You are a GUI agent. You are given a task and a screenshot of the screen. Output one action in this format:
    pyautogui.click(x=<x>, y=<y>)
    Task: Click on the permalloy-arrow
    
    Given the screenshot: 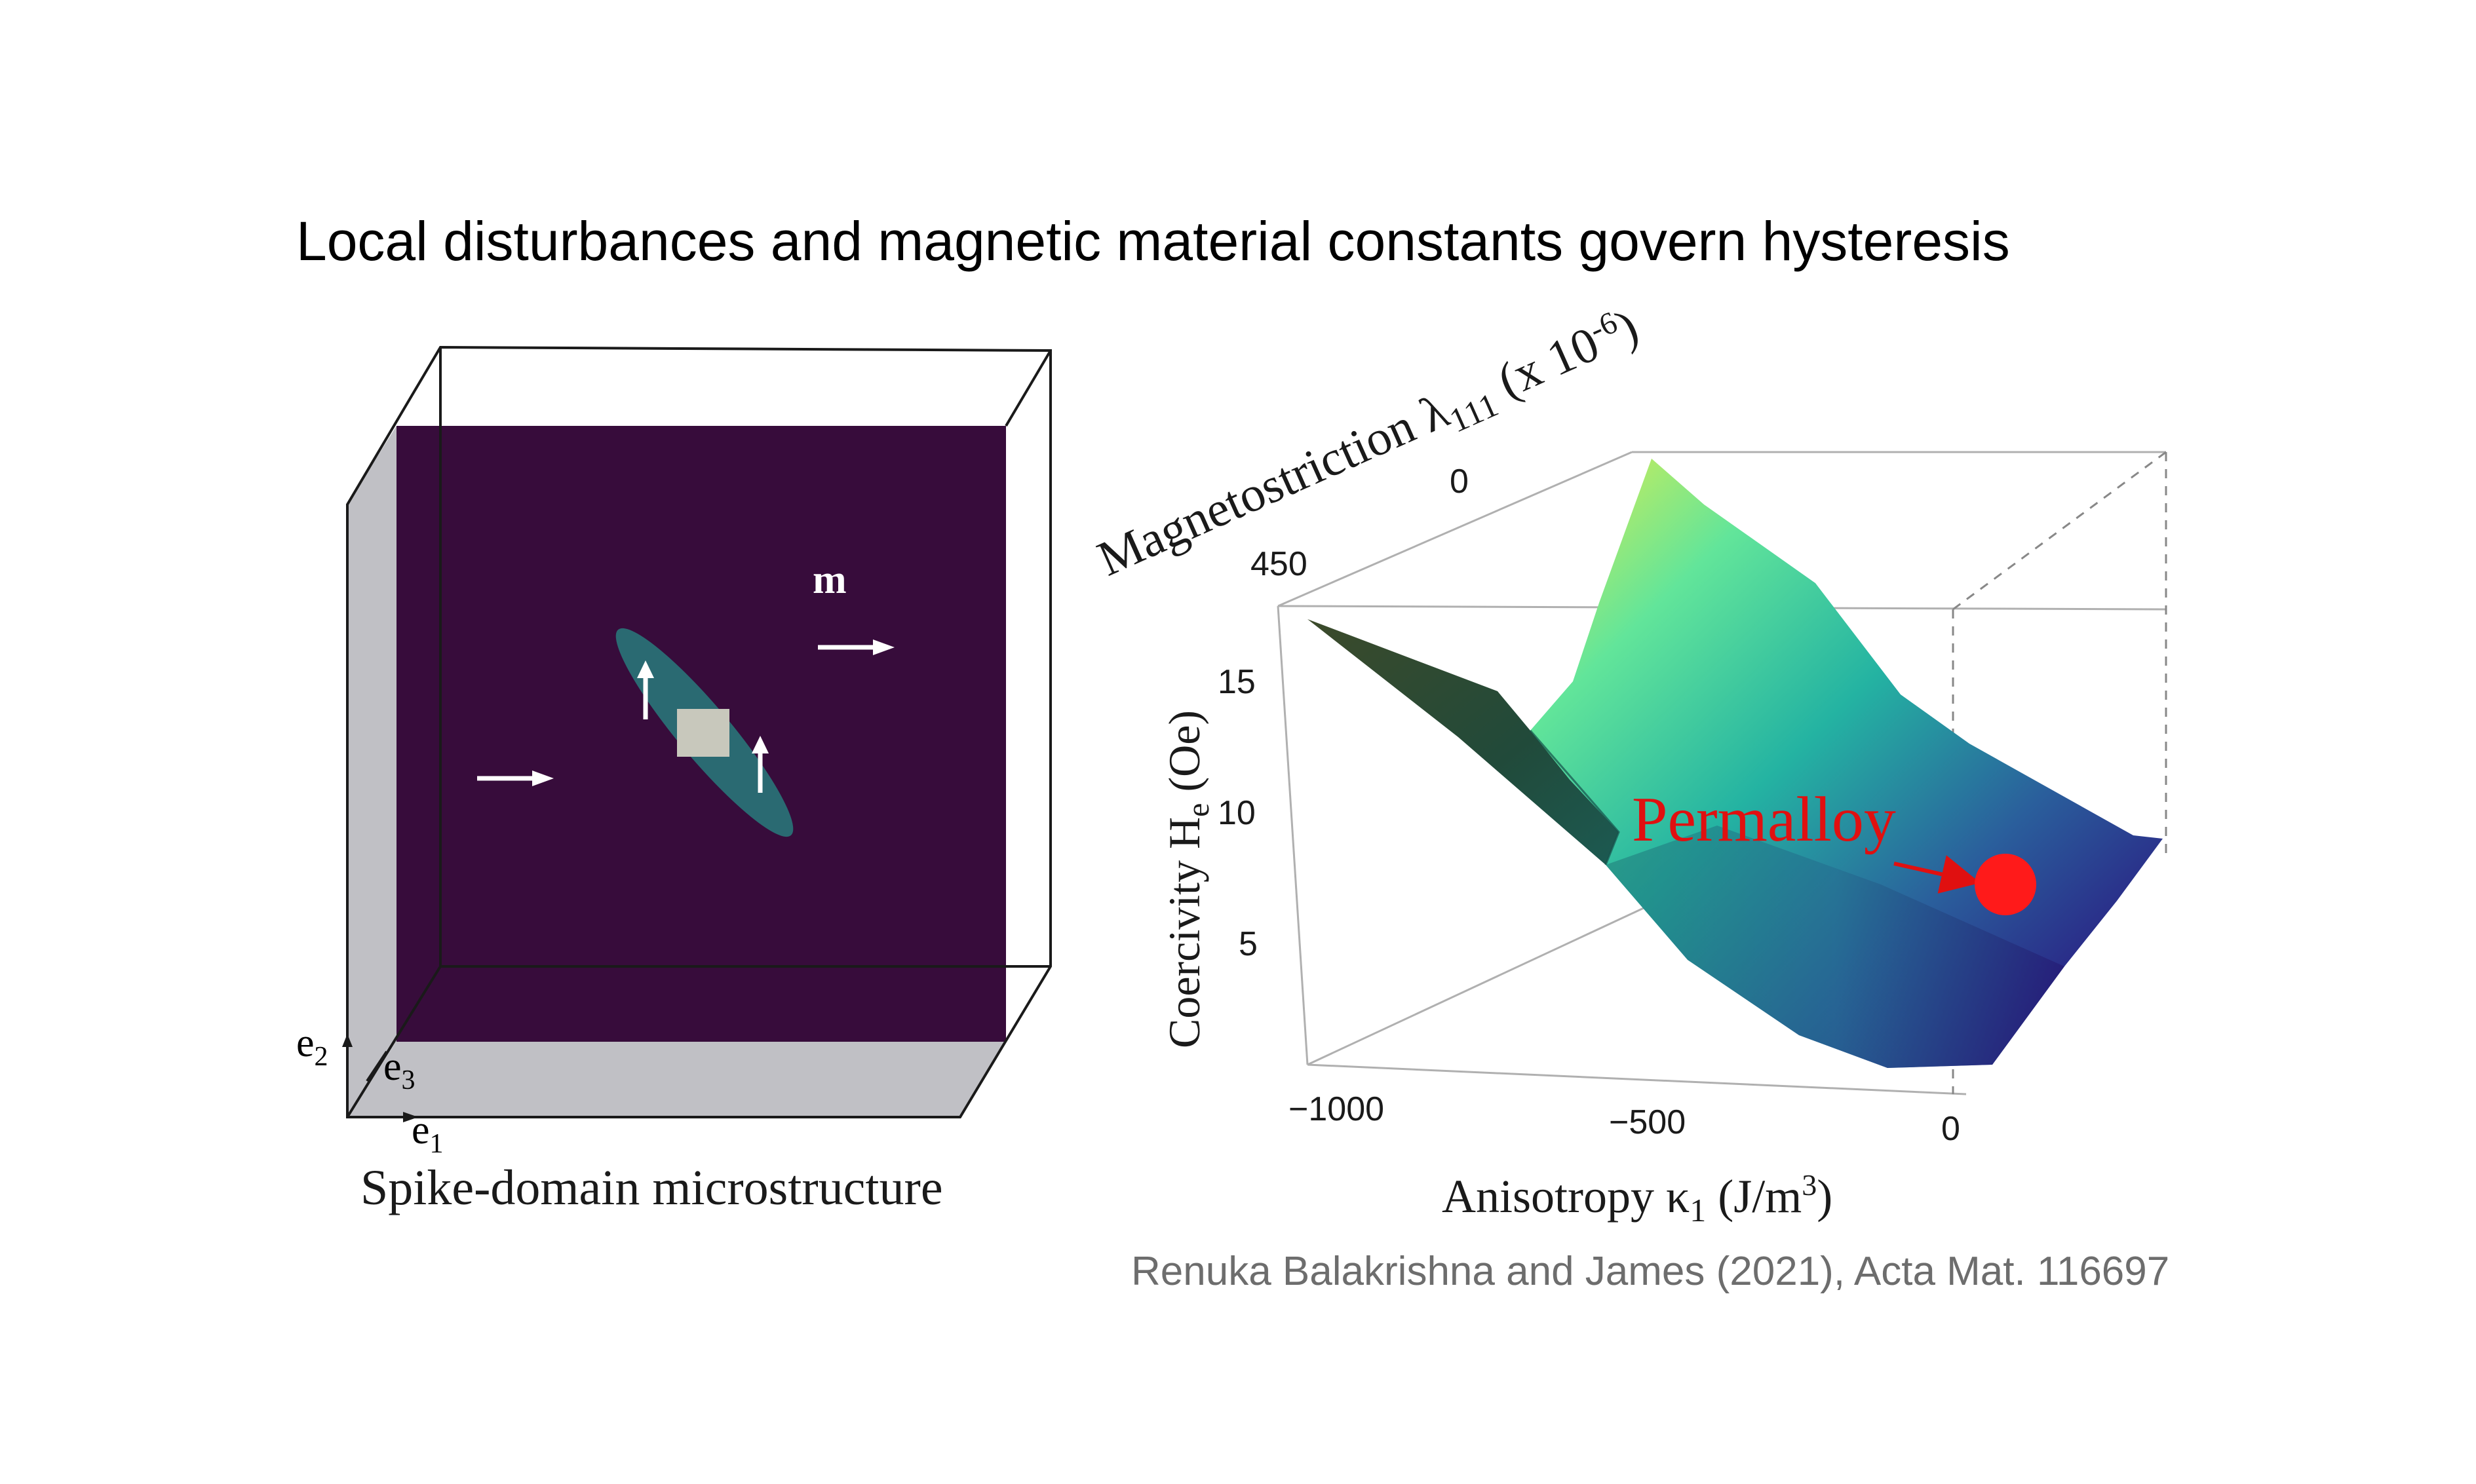 What is the action you would take?
    pyautogui.click(x=1937, y=875)
    